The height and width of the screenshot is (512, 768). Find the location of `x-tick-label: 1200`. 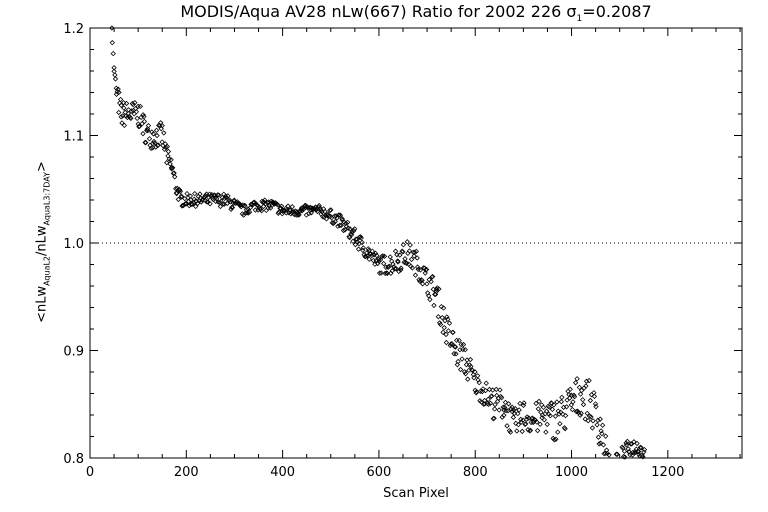

x-tick-label: 1200 is located at coordinates (667, 472).